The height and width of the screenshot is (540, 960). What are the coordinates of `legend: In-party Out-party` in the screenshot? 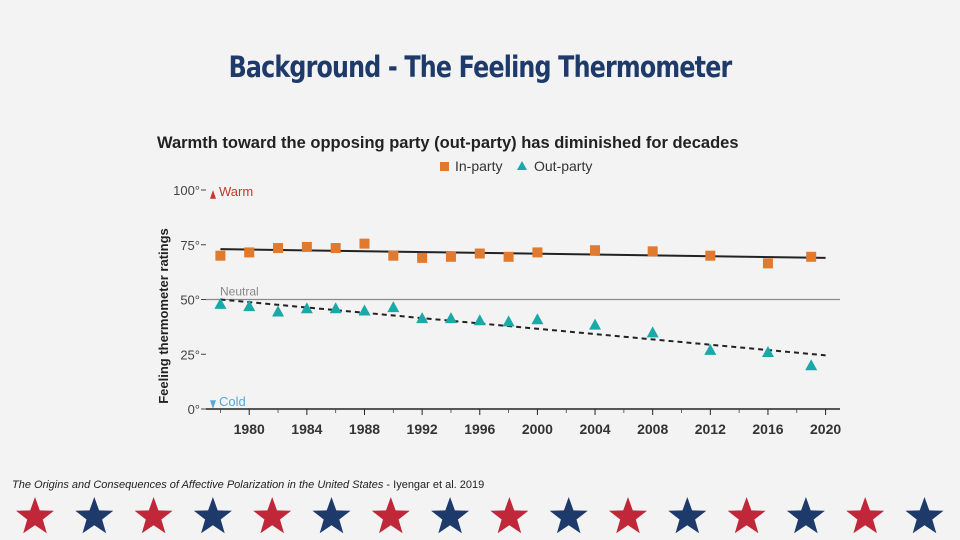 It's located at (516, 166).